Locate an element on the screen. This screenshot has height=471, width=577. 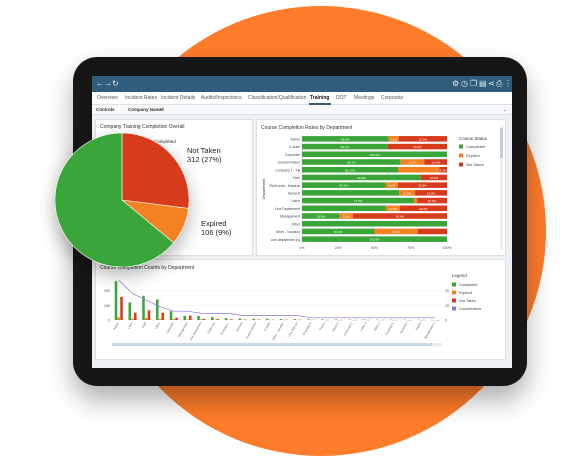
counts-category-label: C-Suite is located at coordinates (267, 326).